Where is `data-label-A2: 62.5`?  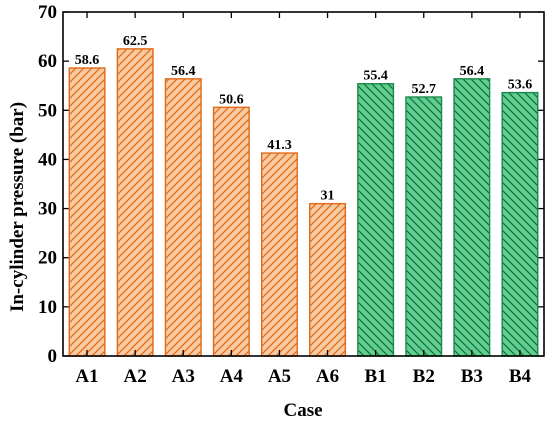 data-label-A2: 62.5 is located at coordinates (135, 41).